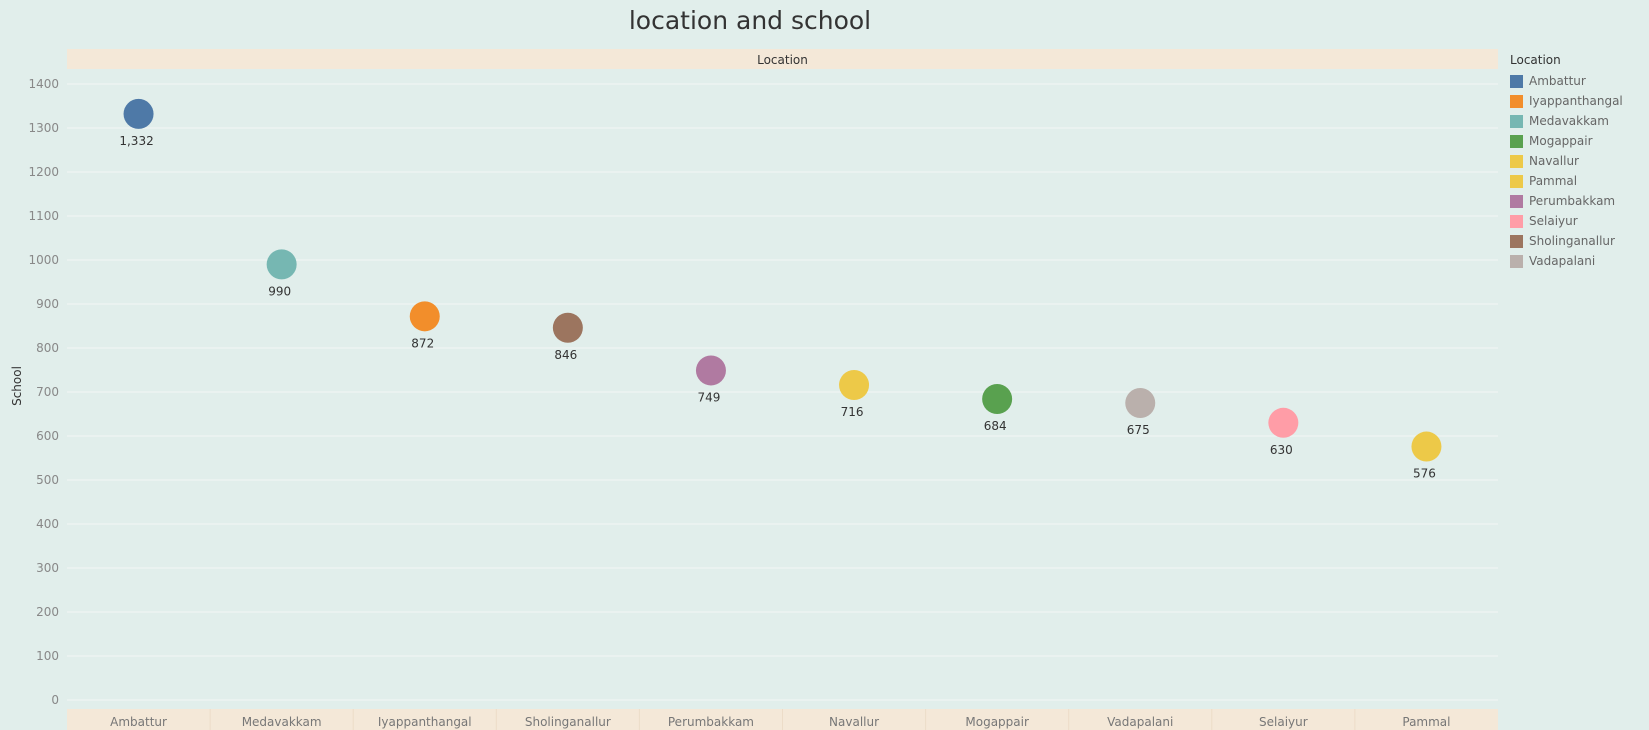 Image resolution: width=1649 pixels, height=730 pixels. I want to click on legend-item: Vadapalani, so click(1577, 261).